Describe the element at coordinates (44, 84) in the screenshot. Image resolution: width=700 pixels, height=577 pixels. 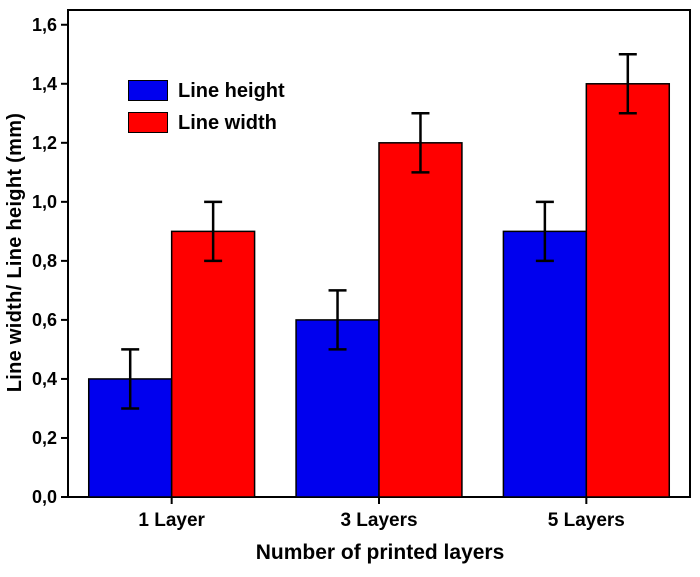
I see `svg-text: 1,4` at that location.